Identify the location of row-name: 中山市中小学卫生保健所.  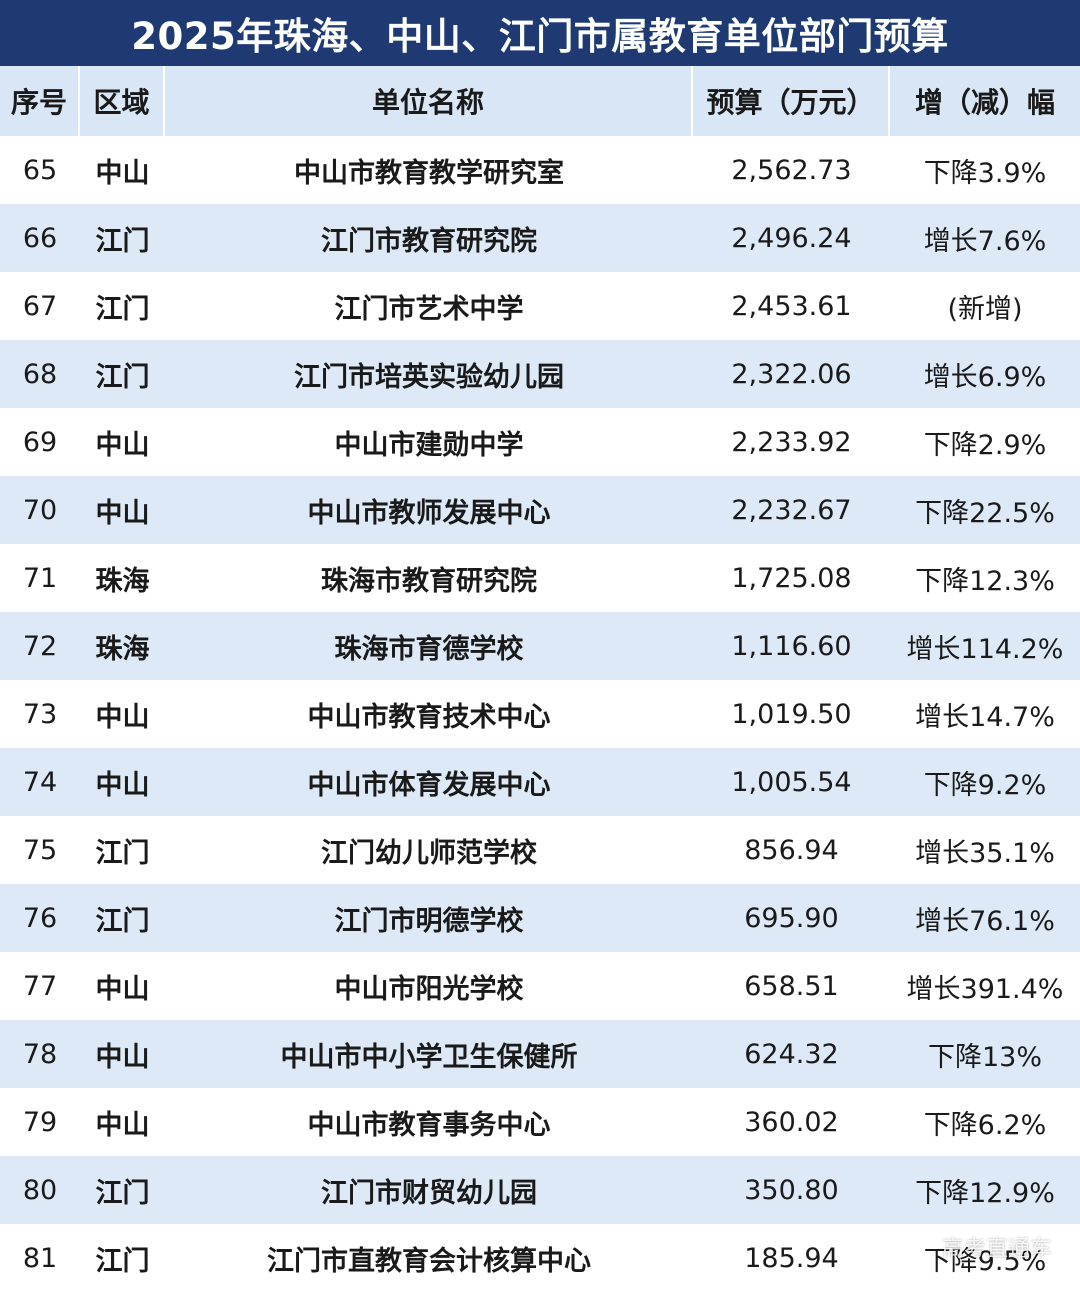
(429, 1057).